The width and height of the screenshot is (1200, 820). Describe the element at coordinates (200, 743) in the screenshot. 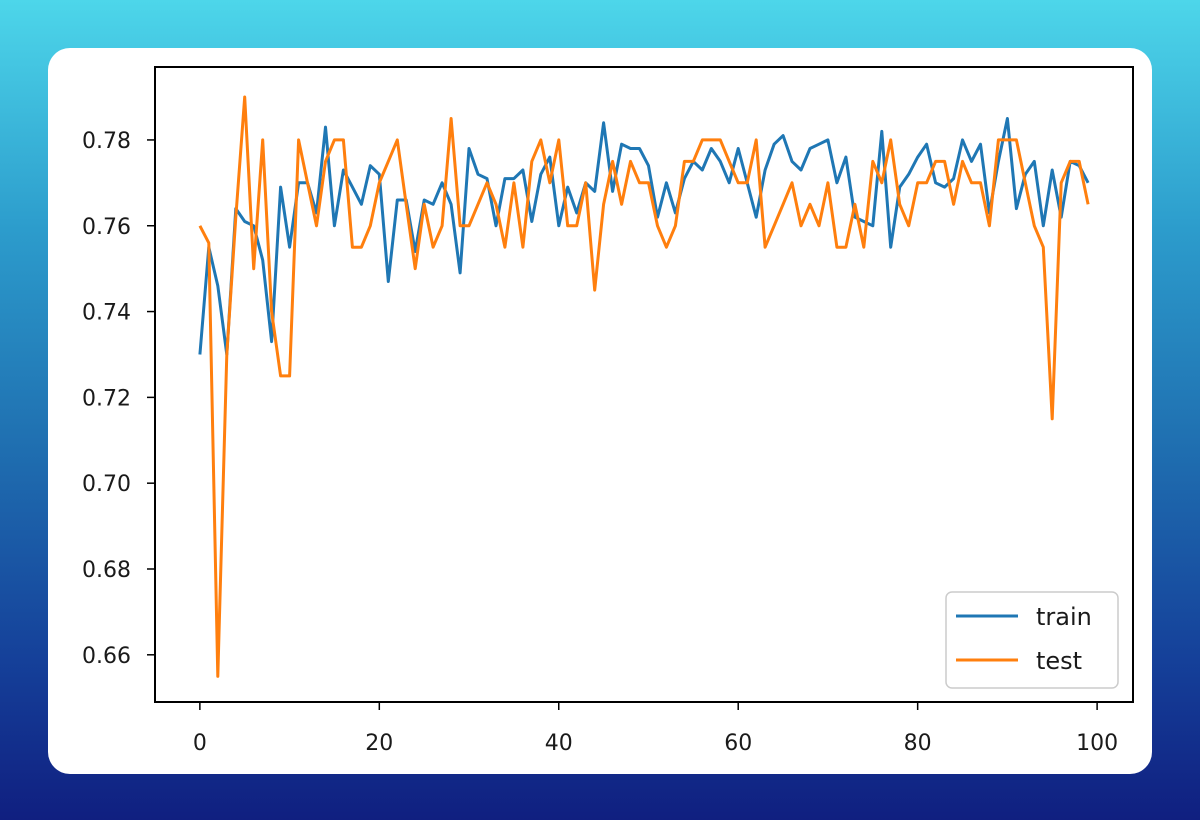

I see `x-tick-label: 0` at that location.